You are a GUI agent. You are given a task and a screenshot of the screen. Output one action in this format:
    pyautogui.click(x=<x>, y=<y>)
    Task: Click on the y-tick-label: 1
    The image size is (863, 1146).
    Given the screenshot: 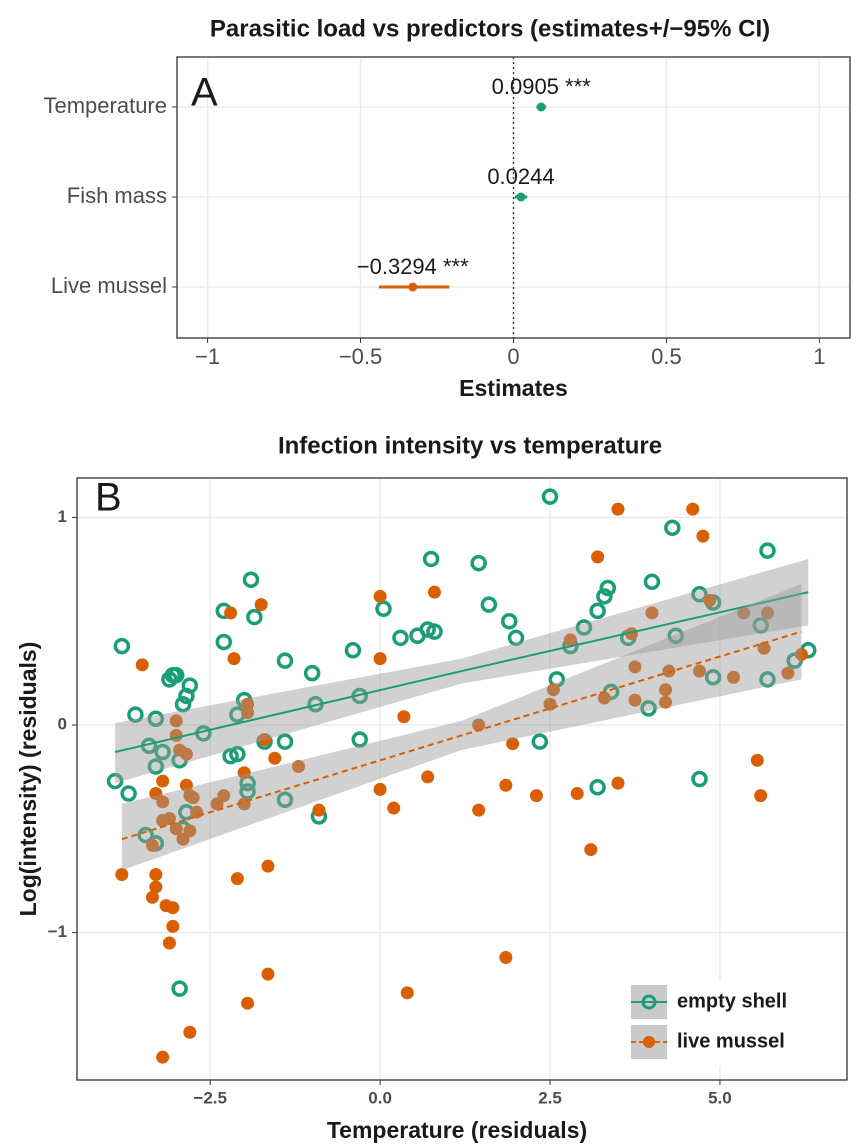 What is the action you would take?
    pyautogui.click(x=62, y=516)
    